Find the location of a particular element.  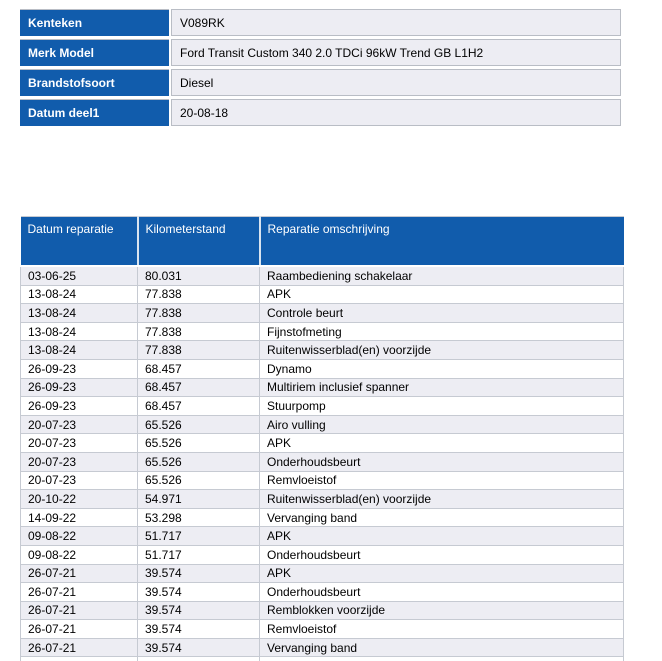

table-row: 26-09-23 68.457 Dynamo is located at coordinates (322, 368).